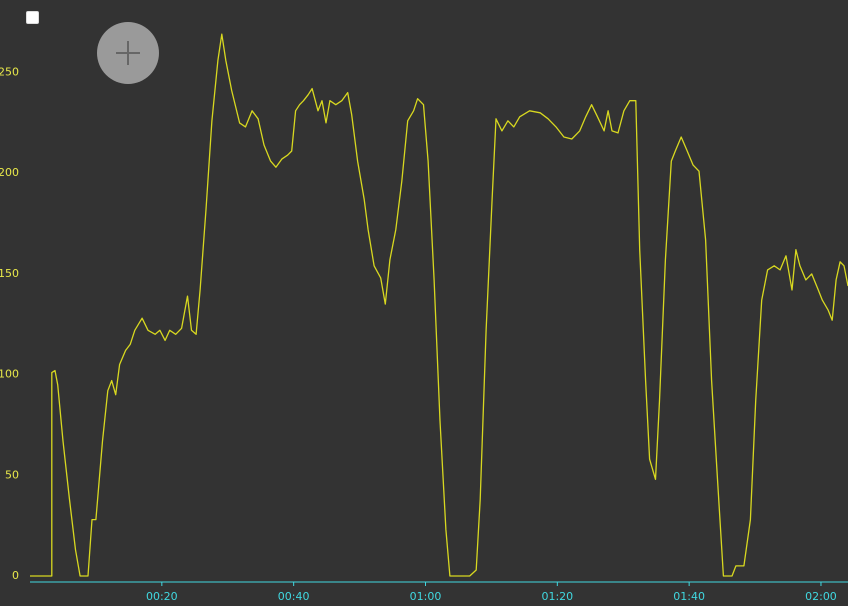 The width and height of the screenshot is (848, 606). What do you see at coordinates (557, 596) in the screenshot?
I see `x-tick-label: 01:20` at bounding box center [557, 596].